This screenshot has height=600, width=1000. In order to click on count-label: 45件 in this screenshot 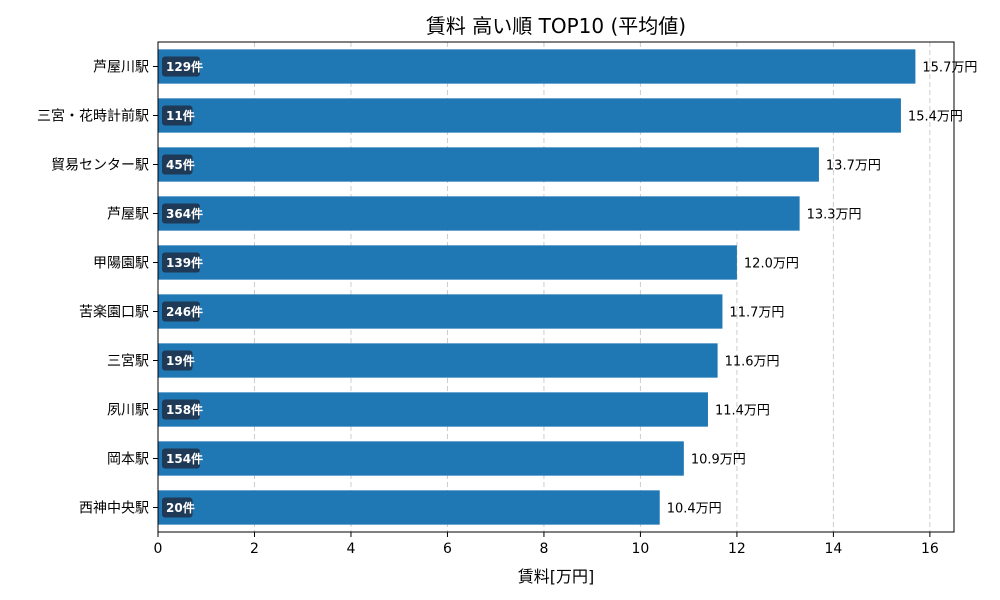, I will do `click(180, 164)`.